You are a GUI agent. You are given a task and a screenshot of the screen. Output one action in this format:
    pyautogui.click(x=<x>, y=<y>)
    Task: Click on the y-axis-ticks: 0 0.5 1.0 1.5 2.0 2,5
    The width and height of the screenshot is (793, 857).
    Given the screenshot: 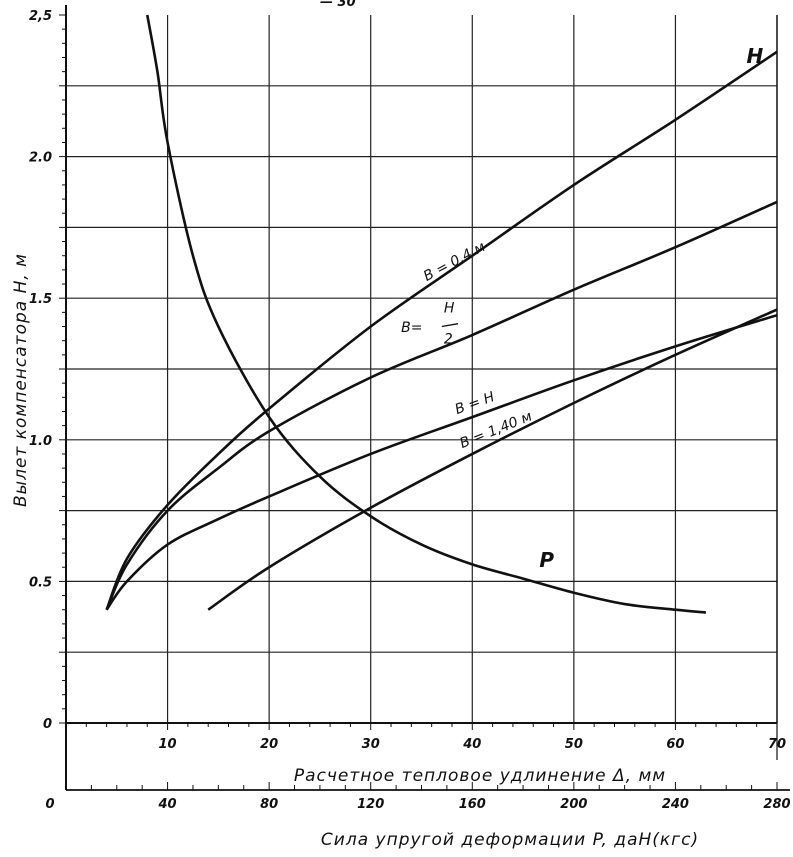 What is the action you would take?
    pyautogui.click(x=47, y=370)
    